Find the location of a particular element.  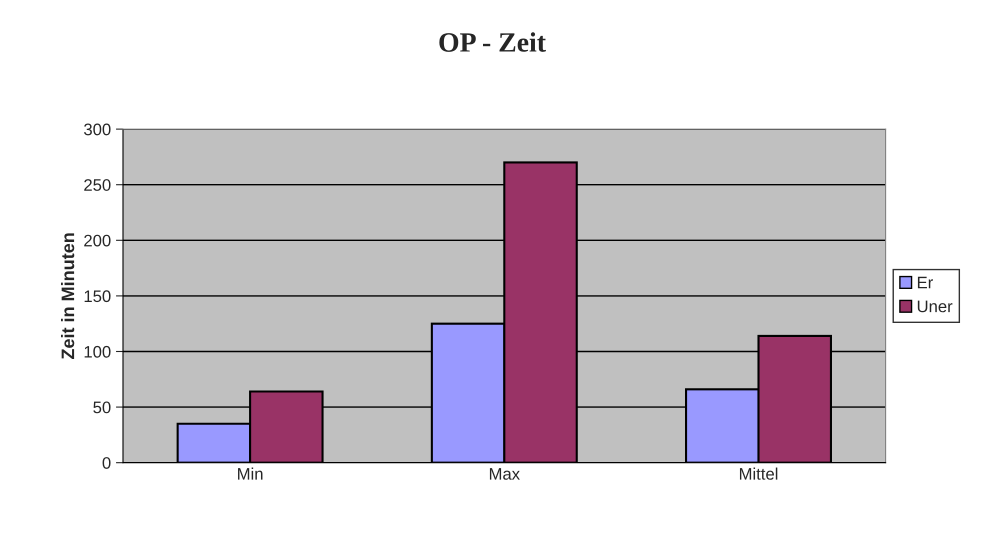

chart-title: OP - Zeit is located at coordinates (492, 42).